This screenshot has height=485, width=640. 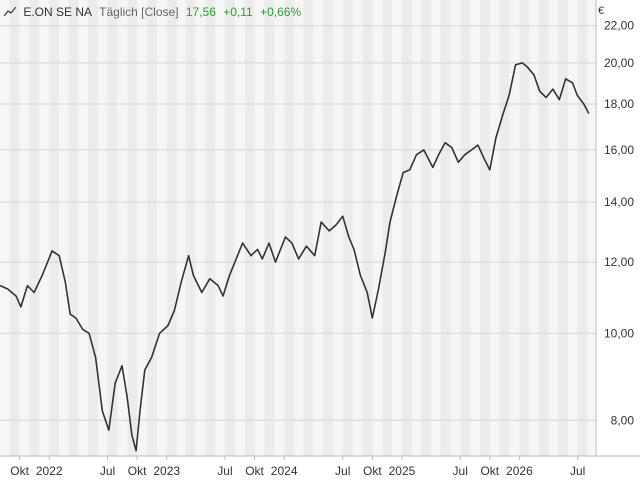 What do you see at coordinates (49, 471) in the screenshot?
I see `x-tick-label: 2022` at bounding box center [49, 471].